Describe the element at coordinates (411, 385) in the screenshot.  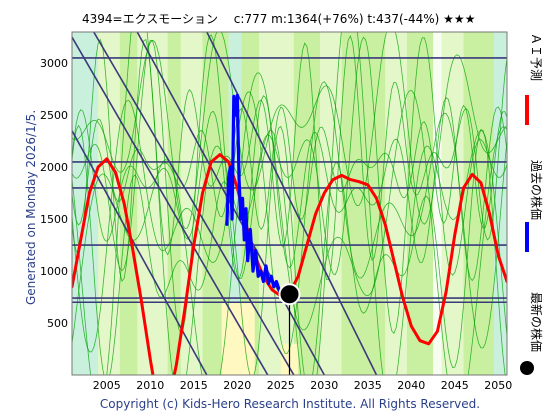
I see `x-tick-label: 2040` at that location.